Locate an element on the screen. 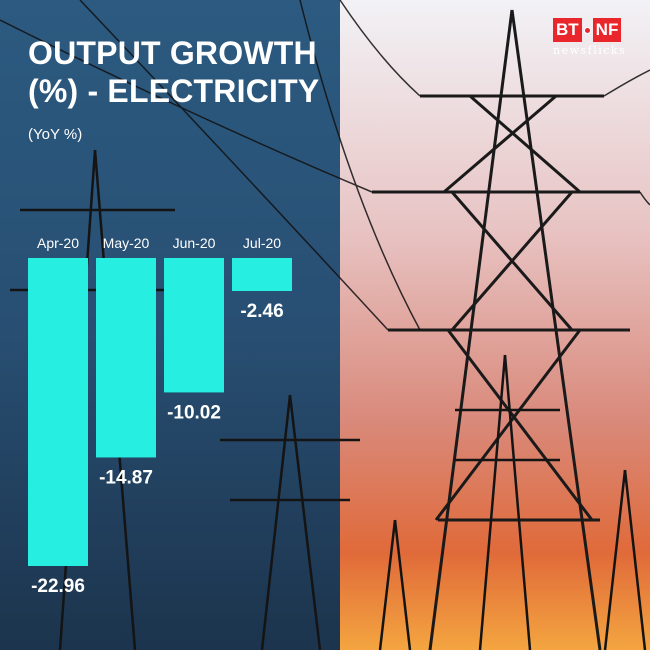 The height and width of the screenshot is (650, 650). unit-label: (YoY %) is located at coordinates (55, 134).